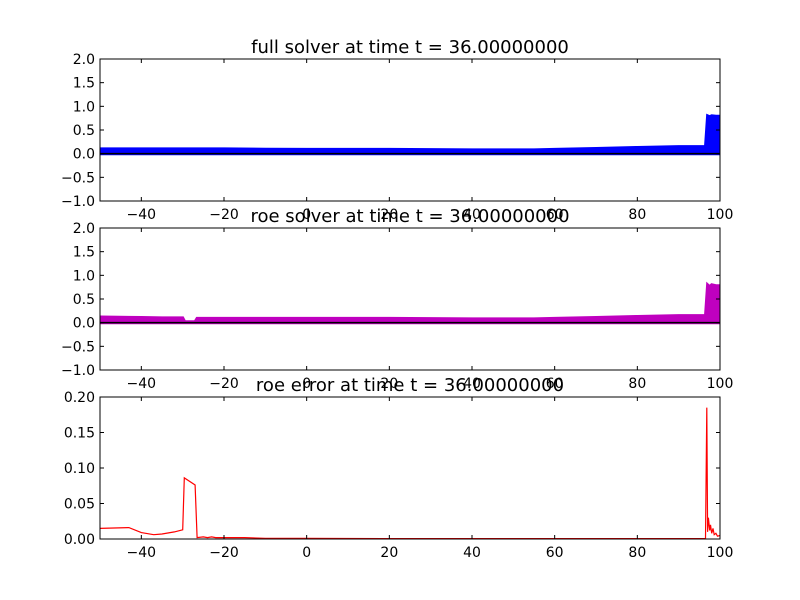 The height and width of the screenshot is (600, 800). I want to click on roe-error-ytick-label: 0.05, so click(79, 505).